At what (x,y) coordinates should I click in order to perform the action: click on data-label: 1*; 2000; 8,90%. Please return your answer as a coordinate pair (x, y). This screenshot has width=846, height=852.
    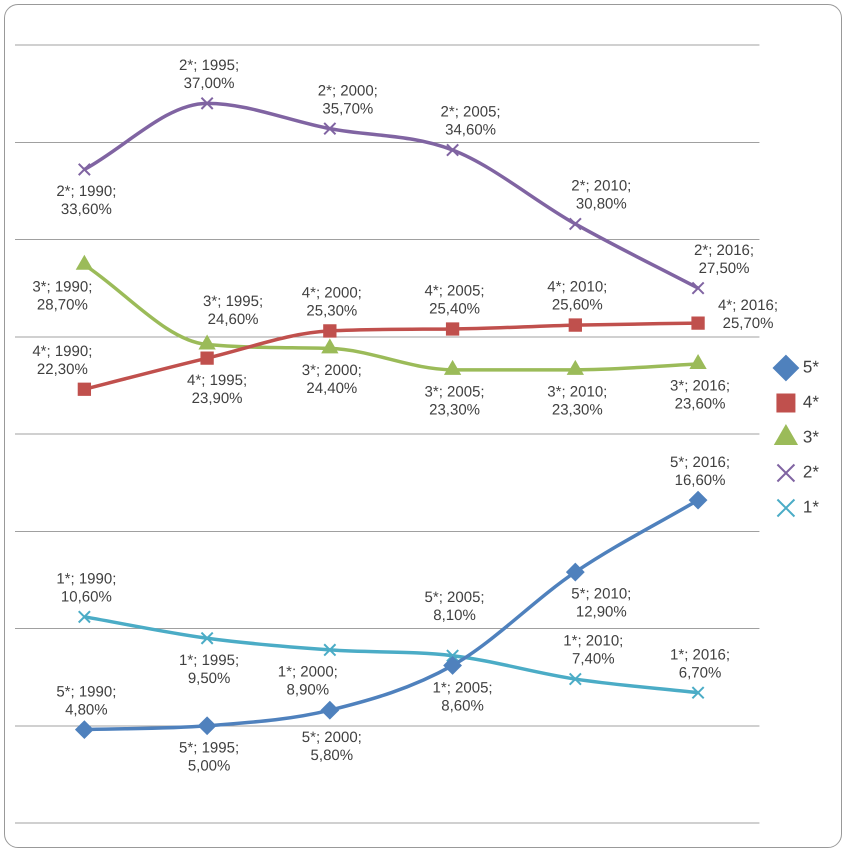
    Looking at the image, I should click on (308, 681).